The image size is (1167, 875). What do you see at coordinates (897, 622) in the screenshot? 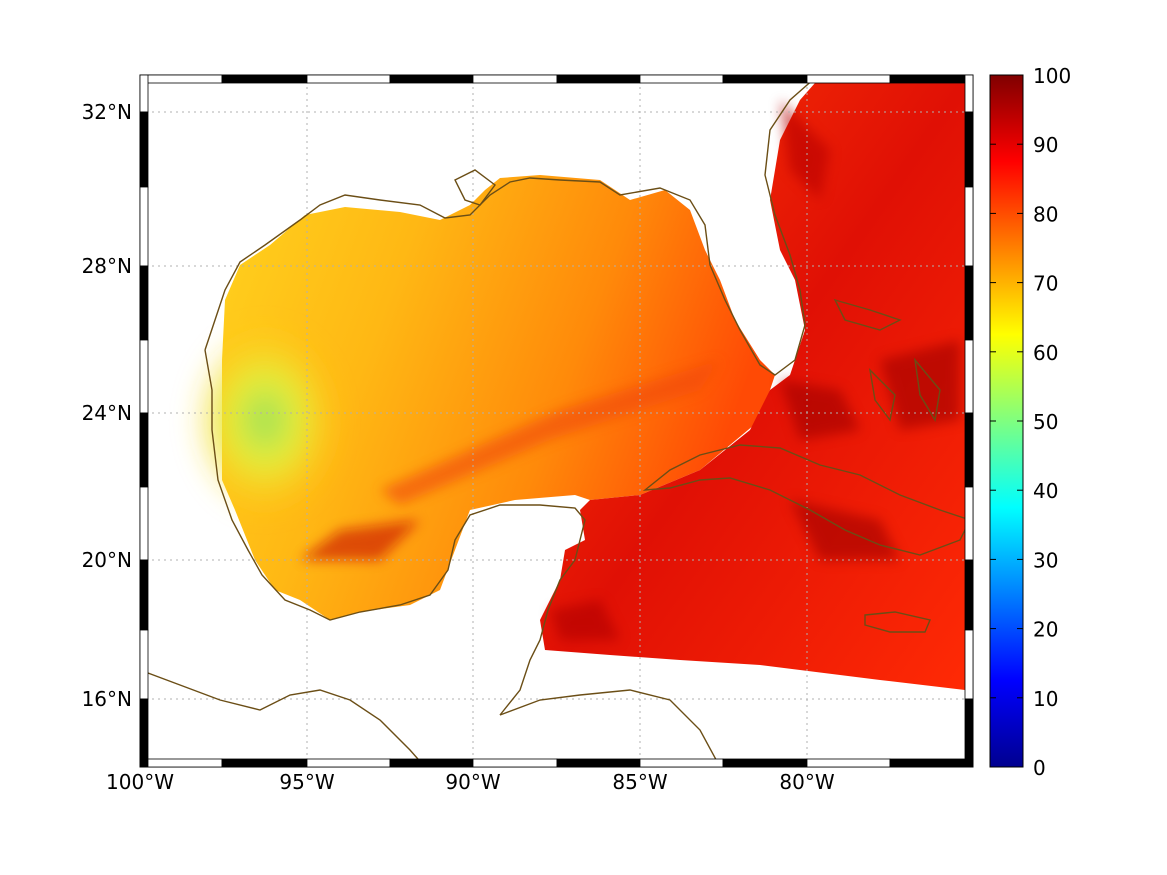
I see `jamaica` at bounding box center [897, 622].